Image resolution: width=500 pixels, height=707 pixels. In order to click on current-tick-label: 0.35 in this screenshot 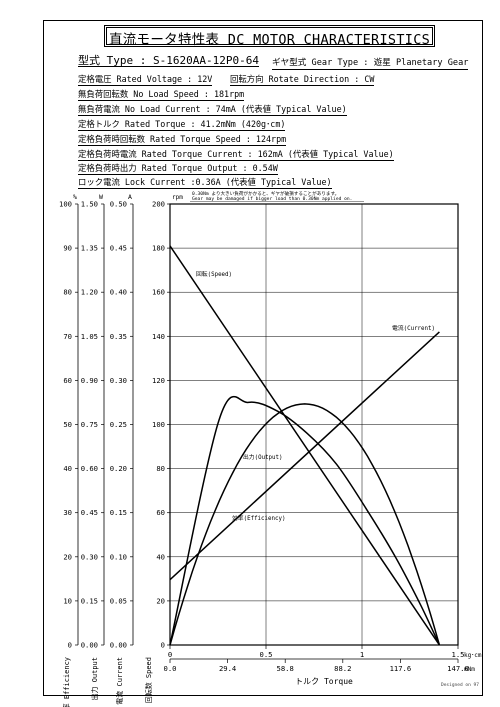, I will do `click(118, 336)`.